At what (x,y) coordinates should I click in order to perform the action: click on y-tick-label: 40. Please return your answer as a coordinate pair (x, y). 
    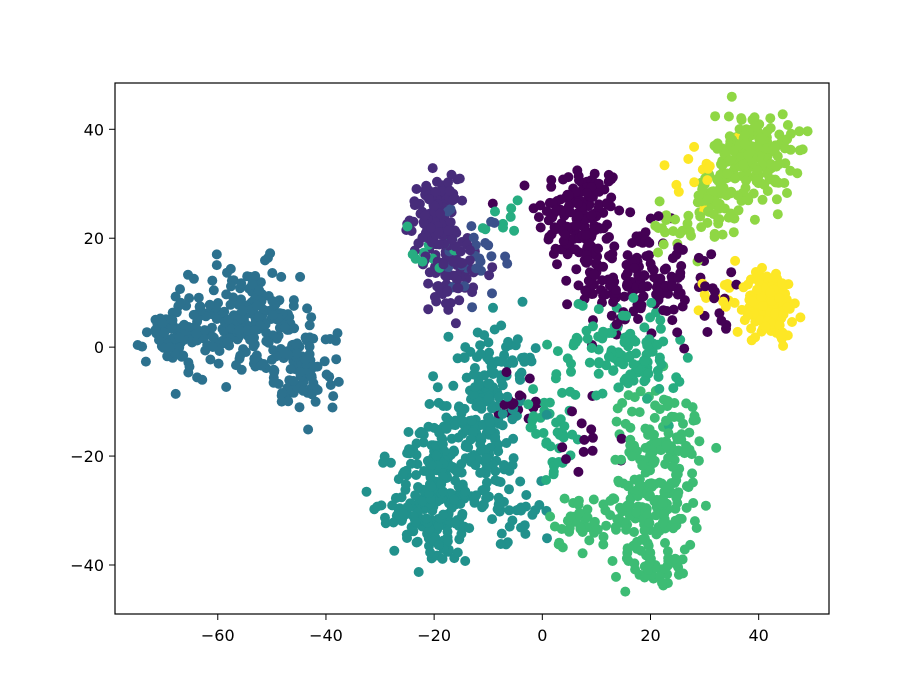
    Looking at the image, I should click on (94, 129).